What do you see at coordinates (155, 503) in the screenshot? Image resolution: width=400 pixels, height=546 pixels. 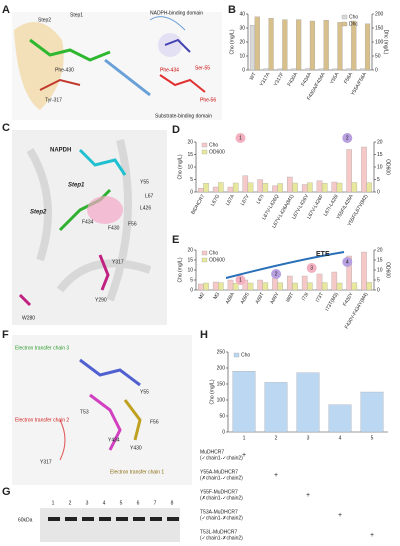 I see `lane-label: 7` at bounding box center [155, 503].